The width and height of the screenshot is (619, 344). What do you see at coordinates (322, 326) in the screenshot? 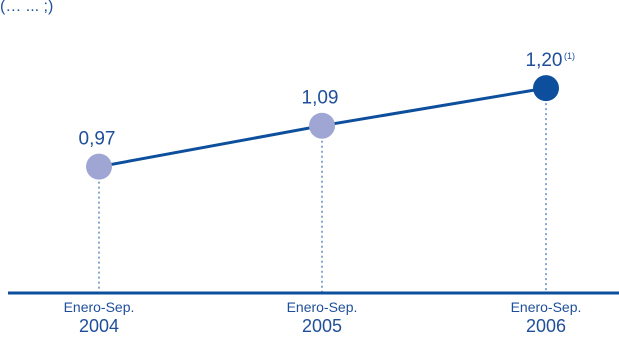
I see `category-label-line2: 2005` at bounding box center [322, 326].